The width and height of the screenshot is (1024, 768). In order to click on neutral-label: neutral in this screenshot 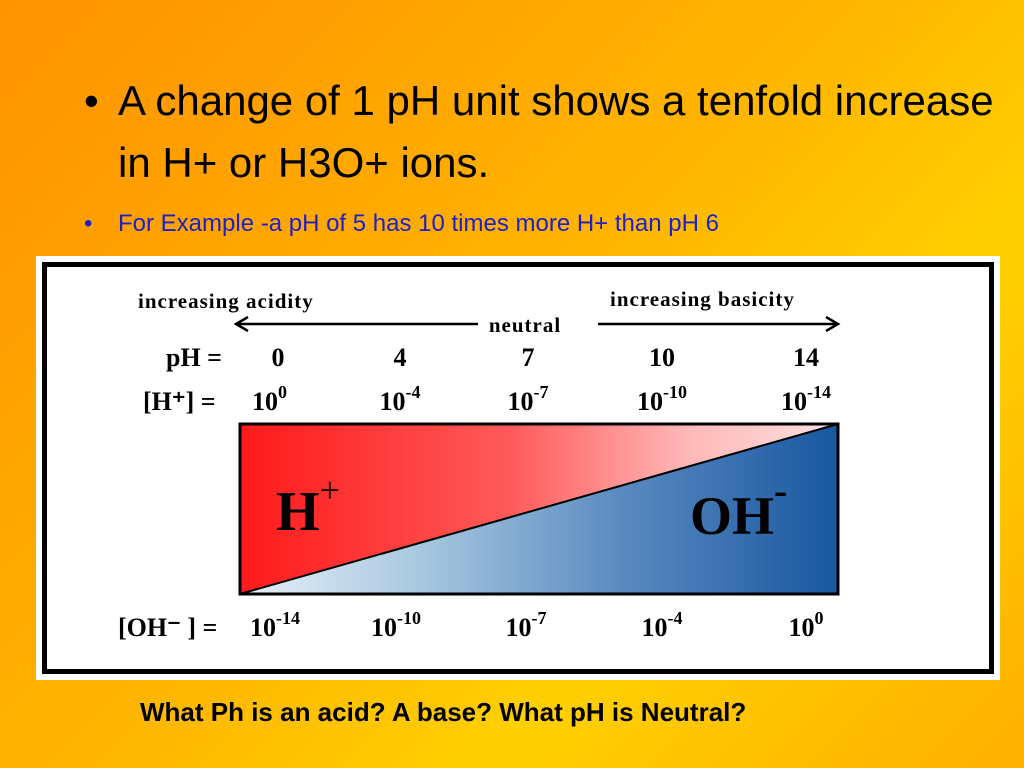, I will do `click(525, 325)`.